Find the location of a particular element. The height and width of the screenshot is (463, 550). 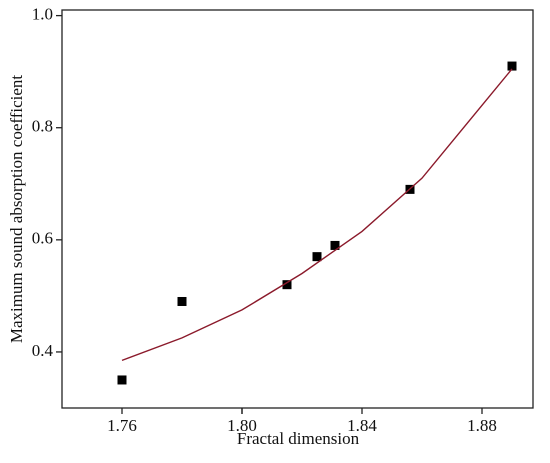

x-tick-label: 1.88 is located at coordinates (482, 425).